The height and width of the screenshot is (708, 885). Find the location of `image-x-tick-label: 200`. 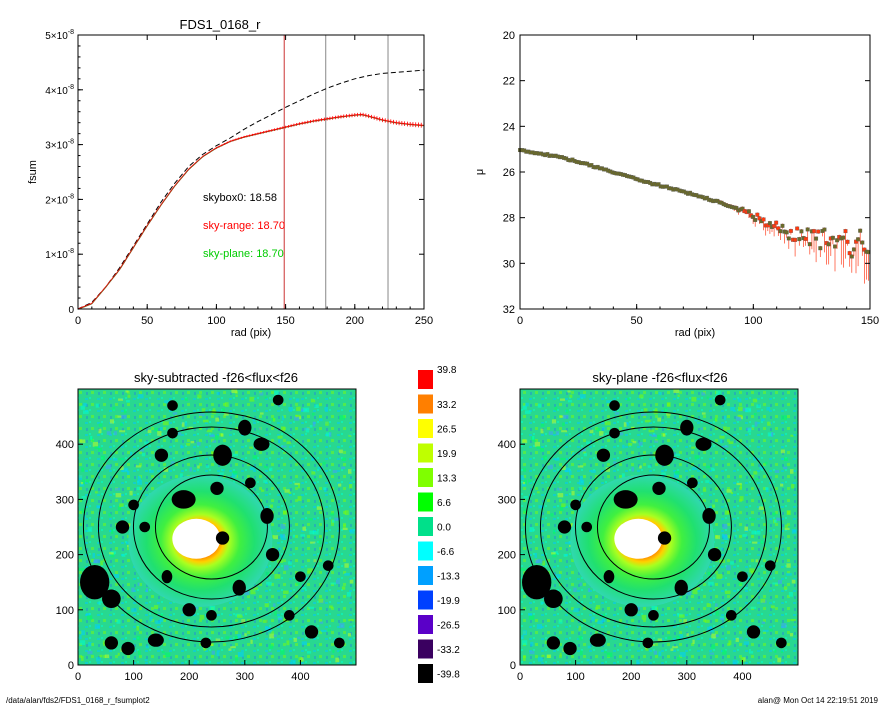

image-x-tick-label: 200 is located at coordinates (189, 677).